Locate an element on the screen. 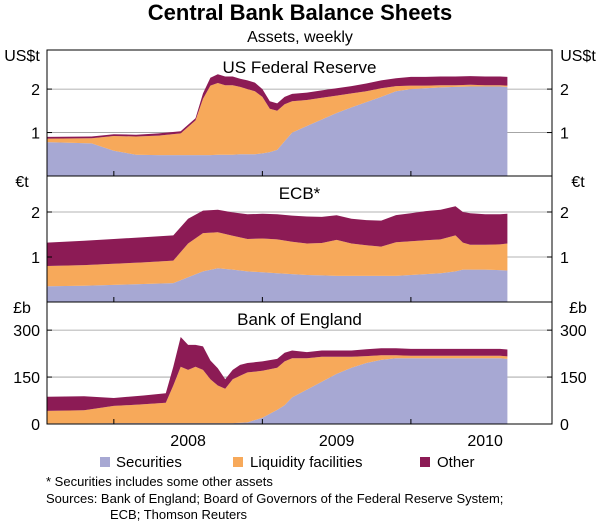  area-boe-liquidity is located at coordinates (277, 389).